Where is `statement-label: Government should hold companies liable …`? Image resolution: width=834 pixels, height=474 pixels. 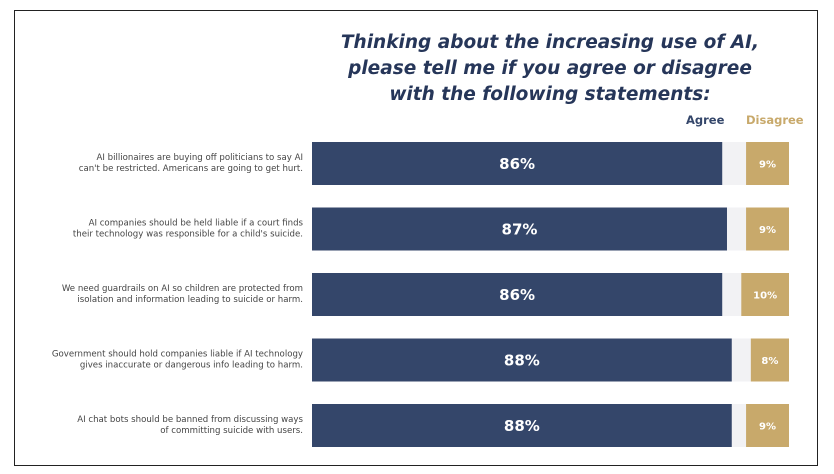 statement-label: Government should hold companies liable … is located at coordinates (177, 360).